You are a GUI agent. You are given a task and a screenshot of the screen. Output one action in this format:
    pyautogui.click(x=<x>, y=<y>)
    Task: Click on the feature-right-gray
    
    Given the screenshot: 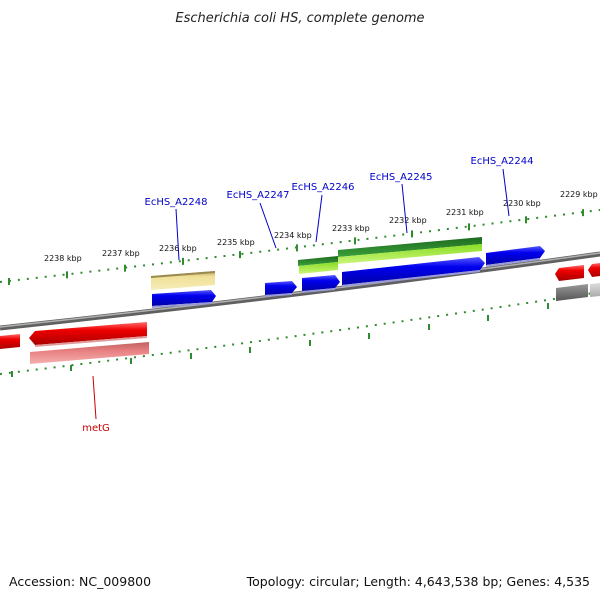 What is the action you would take?
    pyautogui.click(x=578, y=292)
    